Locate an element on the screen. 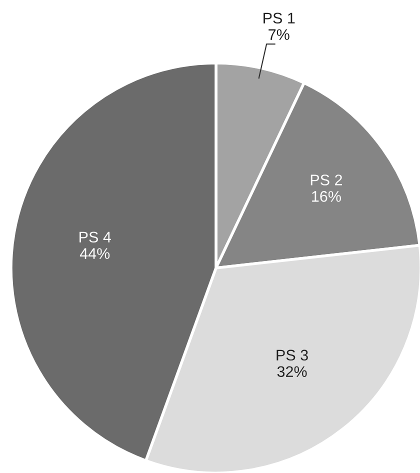 The height and width of the screenshot is (473, 420). data-label: 16% is located at coordinates (326, 196).